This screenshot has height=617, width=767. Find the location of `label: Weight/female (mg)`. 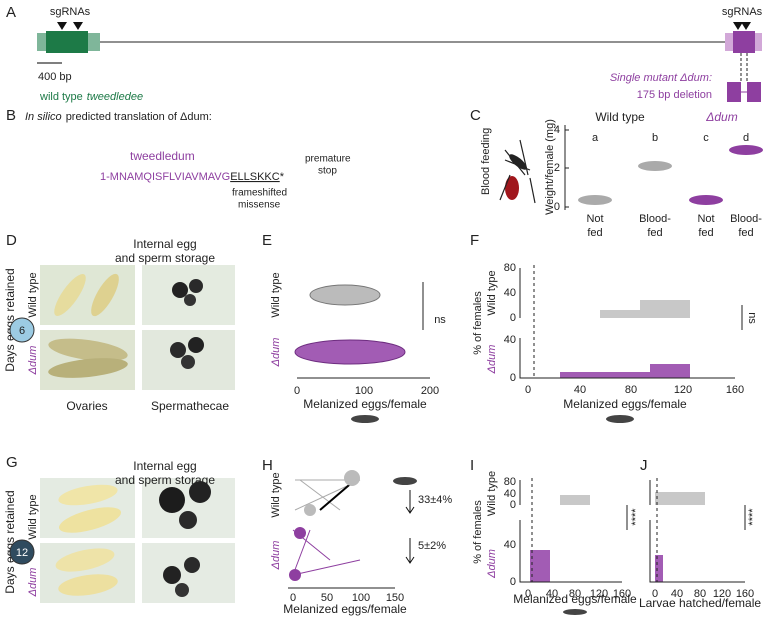

label: Weight/female (mg) is located at coordinates (550, 167).